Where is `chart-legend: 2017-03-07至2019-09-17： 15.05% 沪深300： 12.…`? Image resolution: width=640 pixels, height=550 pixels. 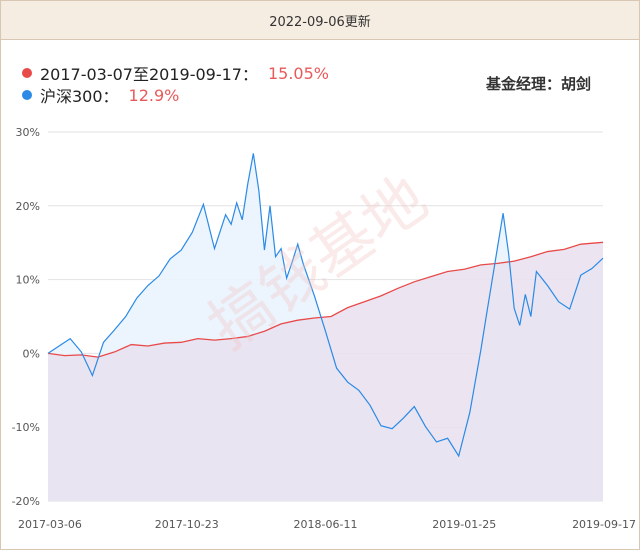
chart-legend: 2017-03-07至2019-09-17： 15.05% 沪深300： 12.… is located at coordinates (175, 84).